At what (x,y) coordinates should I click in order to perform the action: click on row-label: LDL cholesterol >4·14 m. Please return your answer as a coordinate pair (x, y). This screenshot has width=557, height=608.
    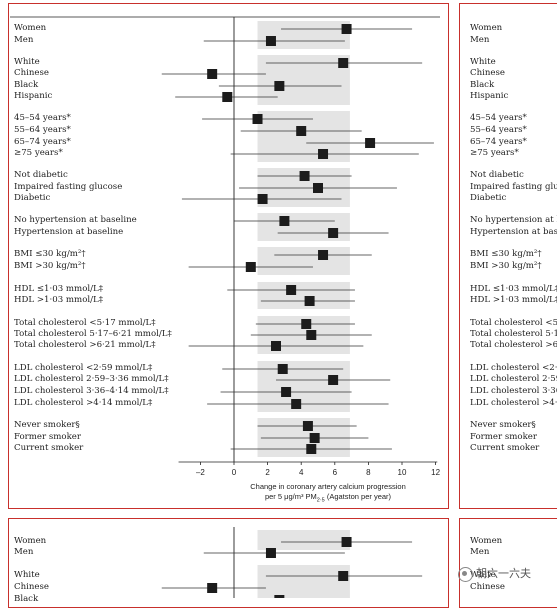
    Looking at the image, I should click on (513, 403).